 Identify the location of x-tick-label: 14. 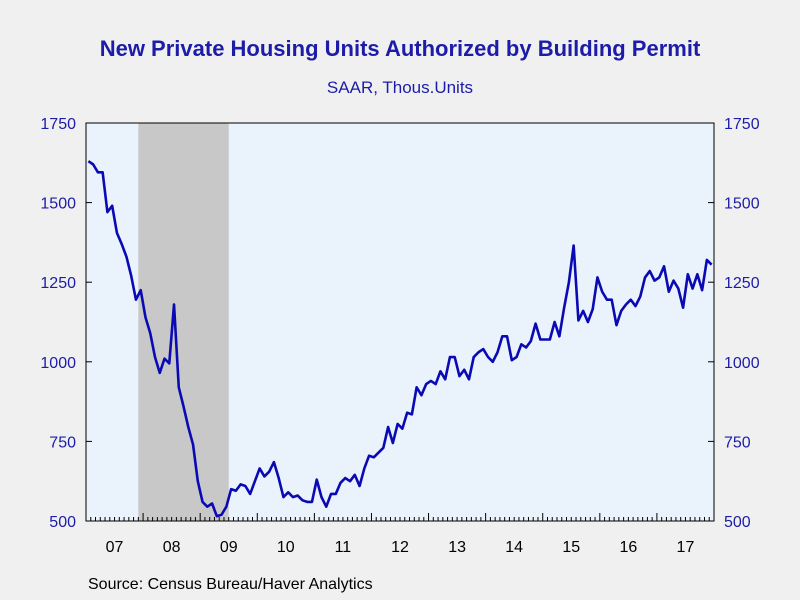
(514, 547).